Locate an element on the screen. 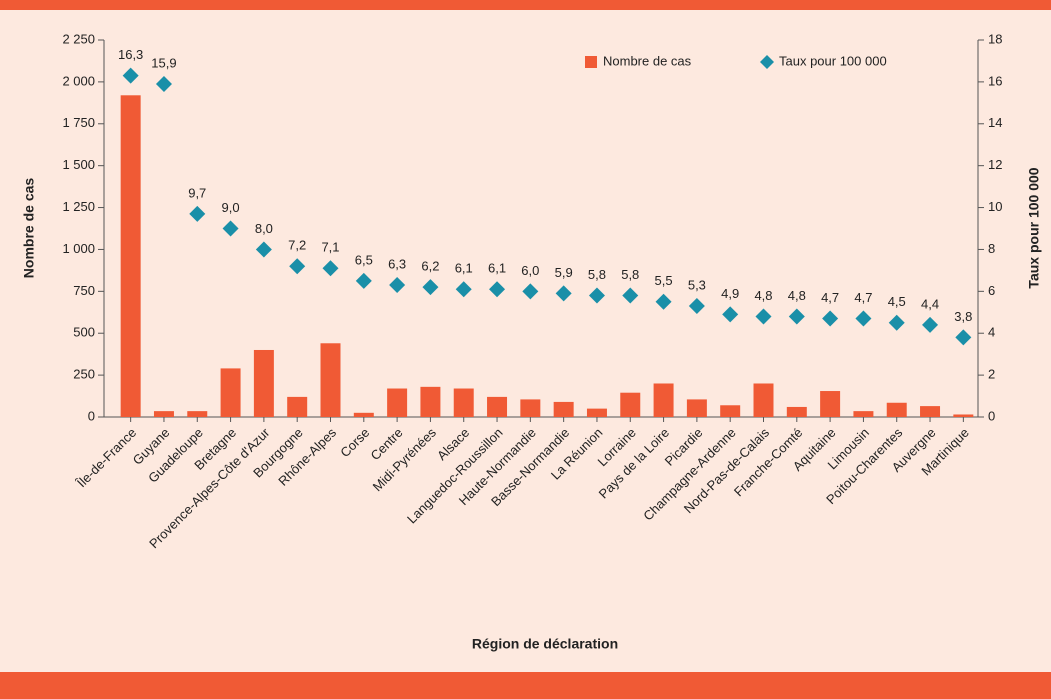 The width and height of the screenshot is (1051, 699). y-tick-label: 0 is located at coordinates (91, 415).